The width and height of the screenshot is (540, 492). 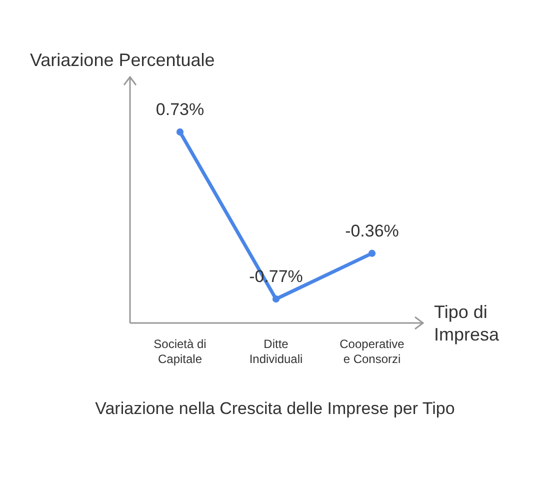 What do you see at coordinates (122, 60) in the screenshot?
I see `y-axis-title: Variazione Percentuale` at bounding box center [122, 60].